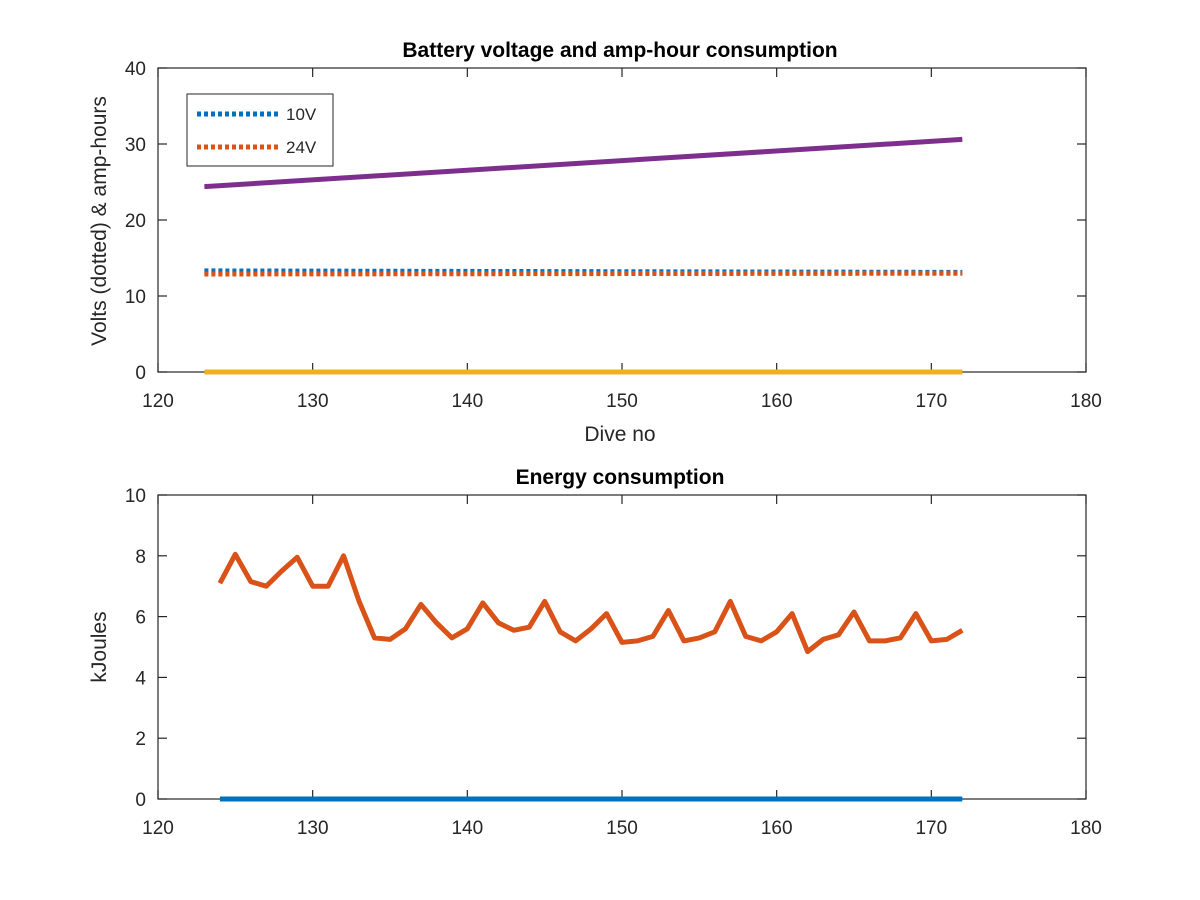 This screenshot has width=1200, height=900. I want to click on chart-title: Energy consumption, so click(620, 477).